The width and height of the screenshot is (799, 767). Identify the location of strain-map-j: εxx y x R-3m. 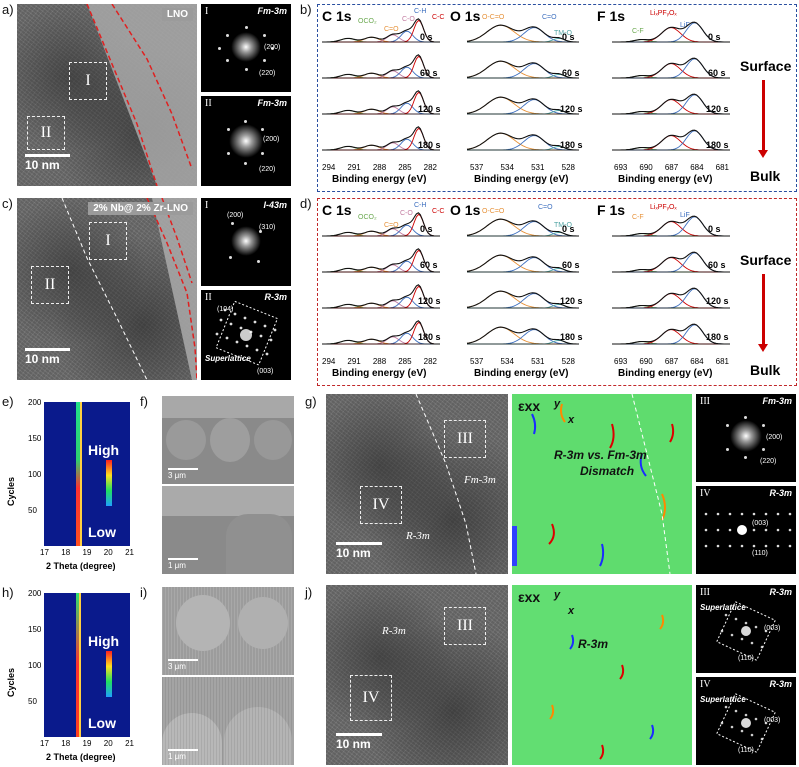
(602, 675).